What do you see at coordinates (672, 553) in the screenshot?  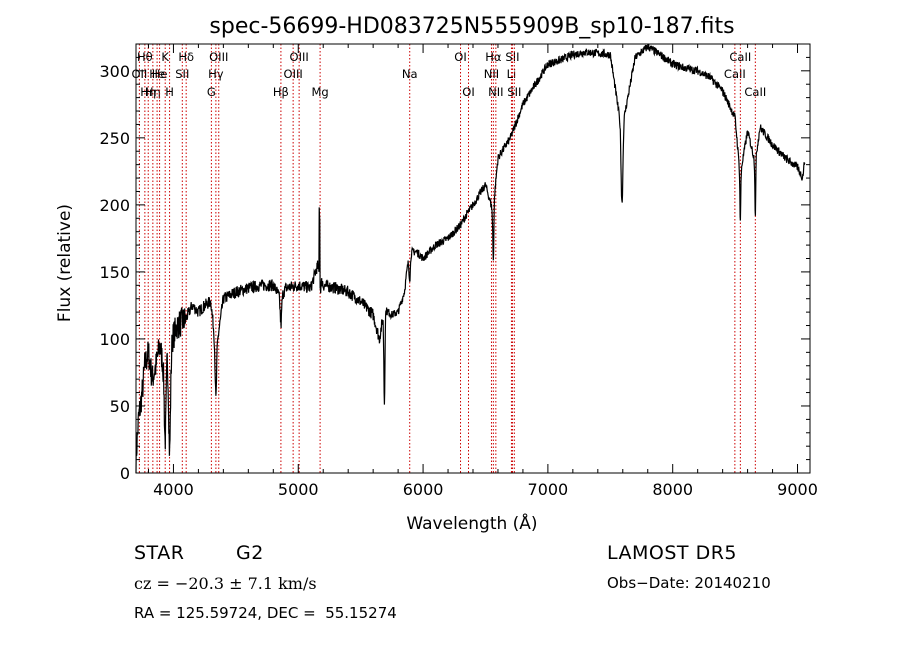 I see `survey-release: LAMOST DR5` at bounding box center [672, 553].